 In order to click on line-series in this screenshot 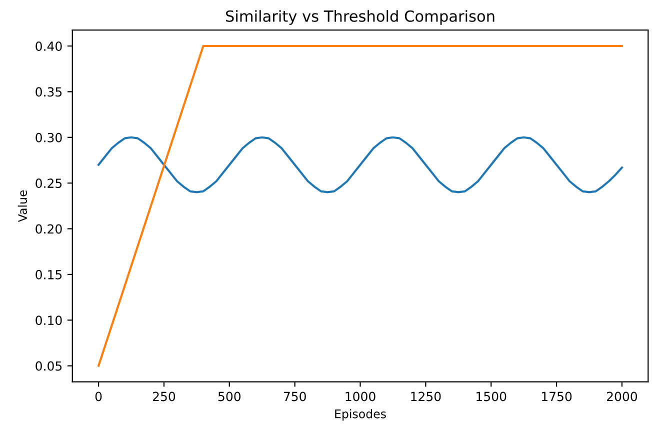, I will do `click(361, 165)`.